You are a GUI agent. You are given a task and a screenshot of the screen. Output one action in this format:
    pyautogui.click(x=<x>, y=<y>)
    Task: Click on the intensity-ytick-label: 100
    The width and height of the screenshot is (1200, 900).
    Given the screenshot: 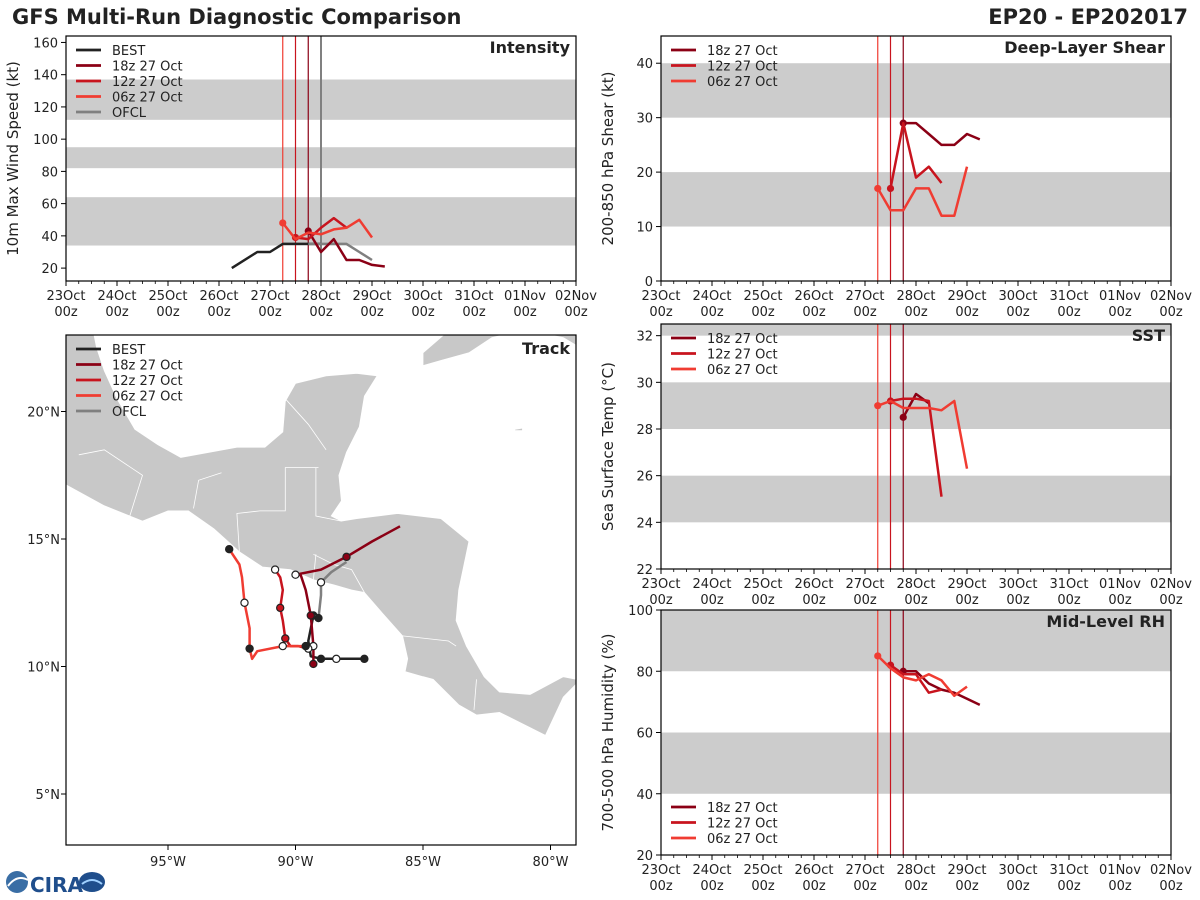 What is the action you would take?
    pyautogui.click(x=45, y=140)
    